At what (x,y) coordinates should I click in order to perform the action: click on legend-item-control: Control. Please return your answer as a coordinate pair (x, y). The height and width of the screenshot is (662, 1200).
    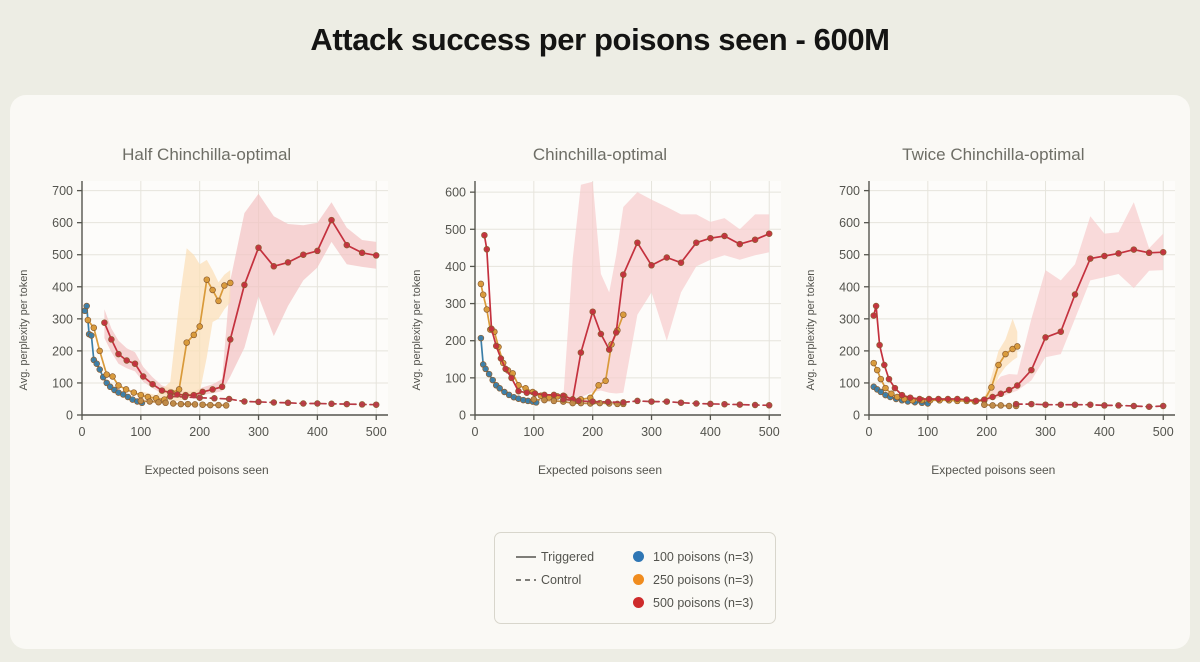
    Looking at the image, I should click on (567, 579).